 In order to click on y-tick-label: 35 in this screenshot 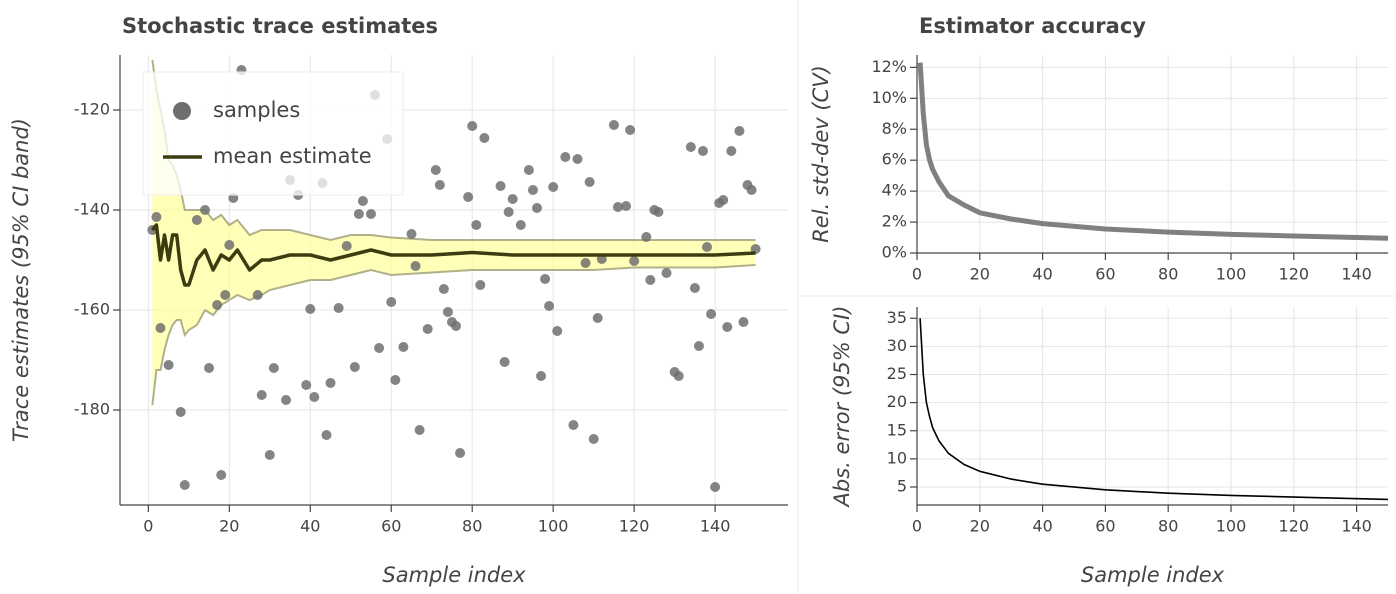, I will do `click(897, 317)`.